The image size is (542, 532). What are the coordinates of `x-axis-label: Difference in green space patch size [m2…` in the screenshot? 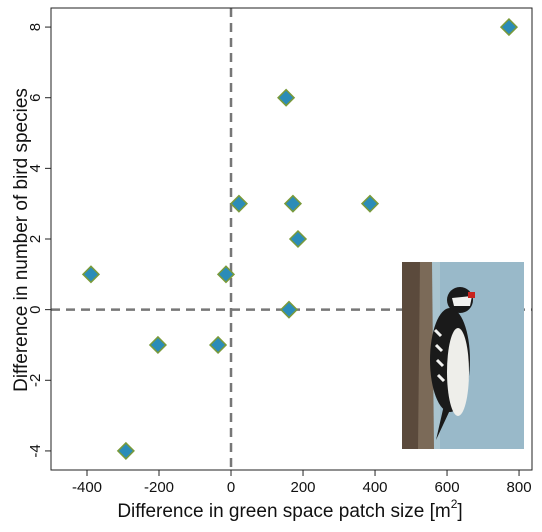 It's located at (289, 509).